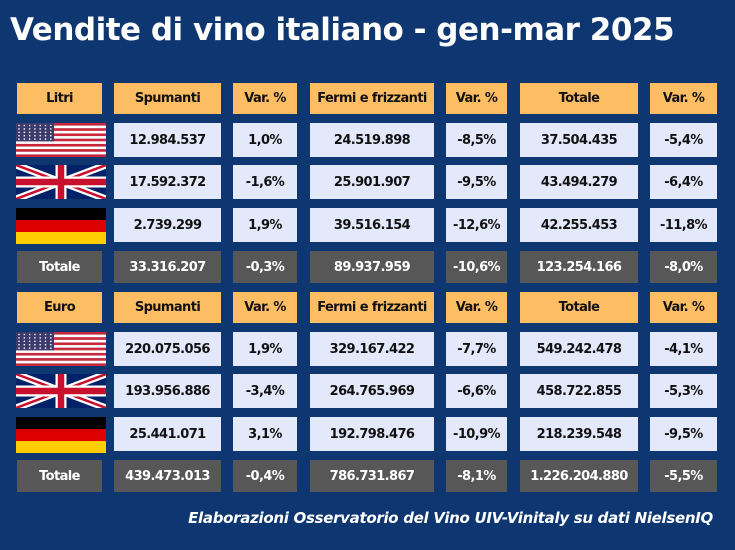  What do you see at coordinates (59, 307) in the screenshot?
I see `header-label: Euro` at bounding box center [59, 307].